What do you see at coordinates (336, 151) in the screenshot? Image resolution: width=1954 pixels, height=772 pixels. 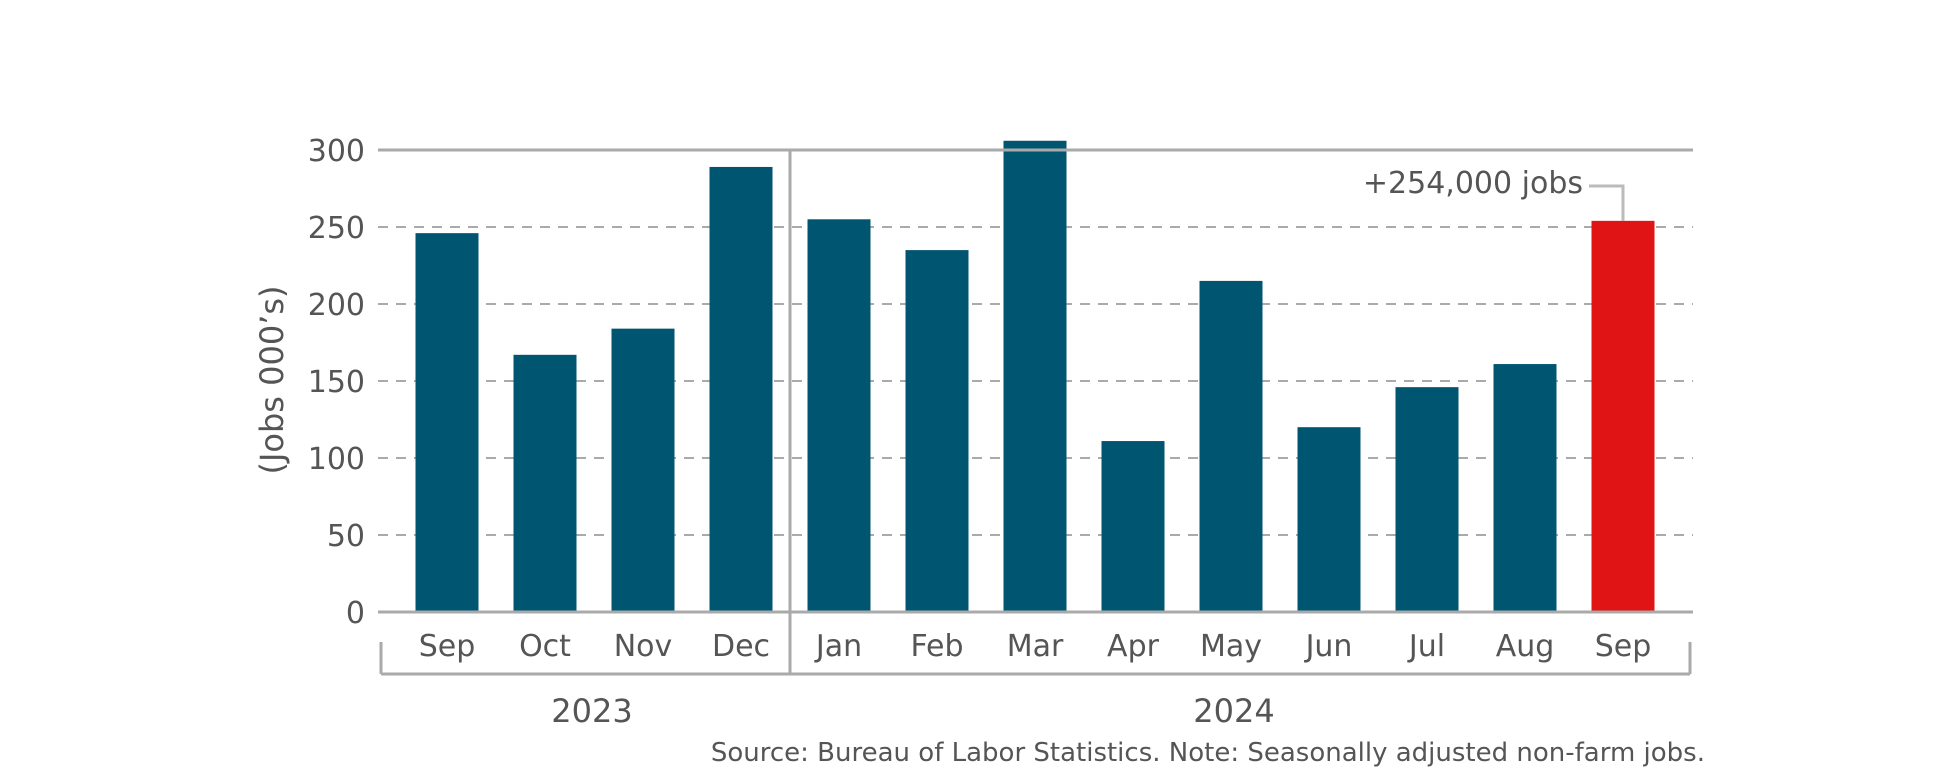 I see `y-tick-label: 300` at bounding box center [336, 151].